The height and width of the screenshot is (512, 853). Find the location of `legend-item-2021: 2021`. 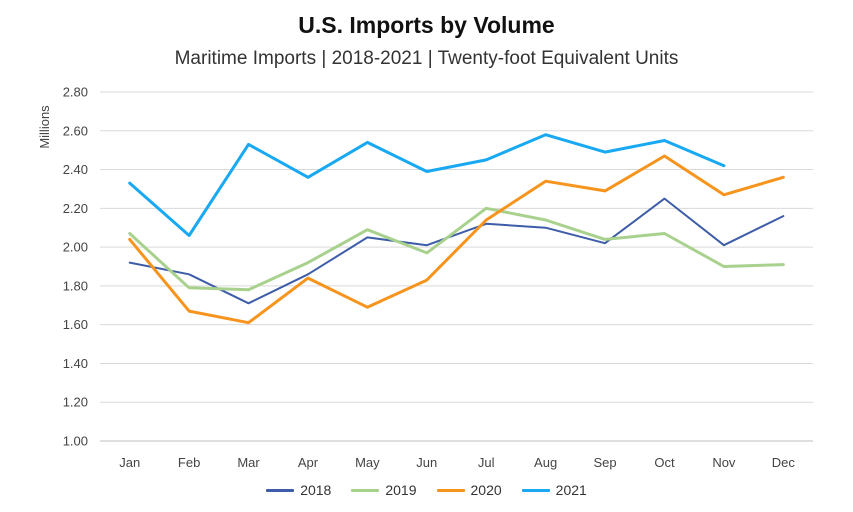

legend-item-2021: 2021 is located at coordinates (554, 490).